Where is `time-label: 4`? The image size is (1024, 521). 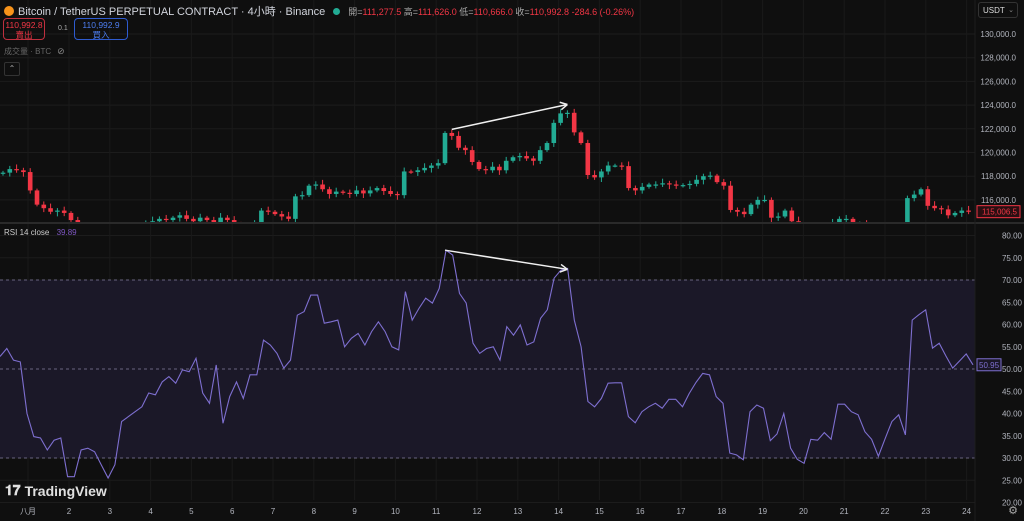 time-label: 4 is located at coordinates (150, 511).